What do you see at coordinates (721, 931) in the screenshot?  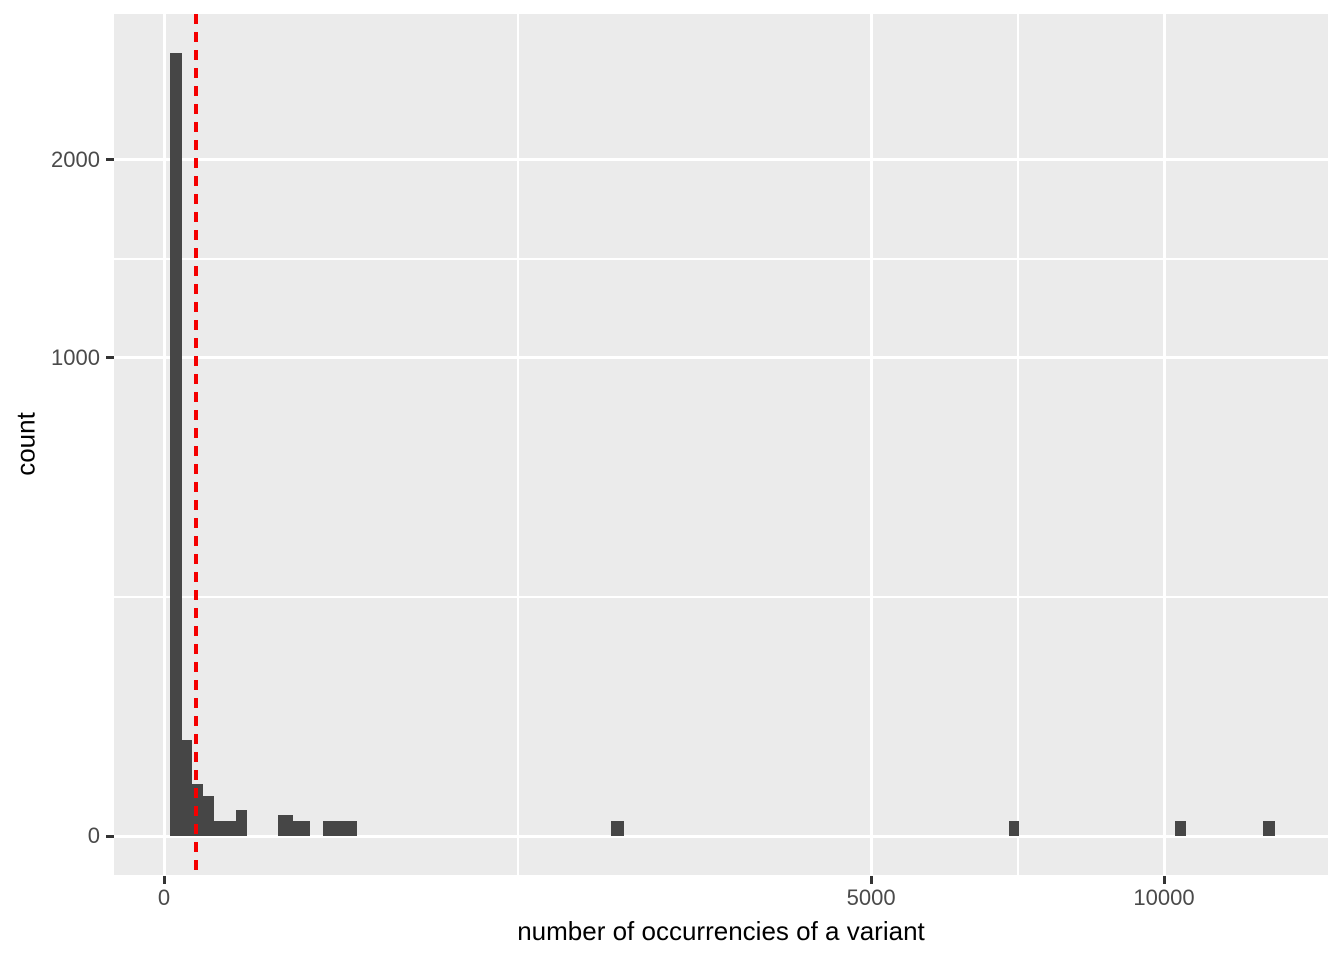 I see `x-axis-title: number of occurrencies of a variant` at bounding box center [721, 931].